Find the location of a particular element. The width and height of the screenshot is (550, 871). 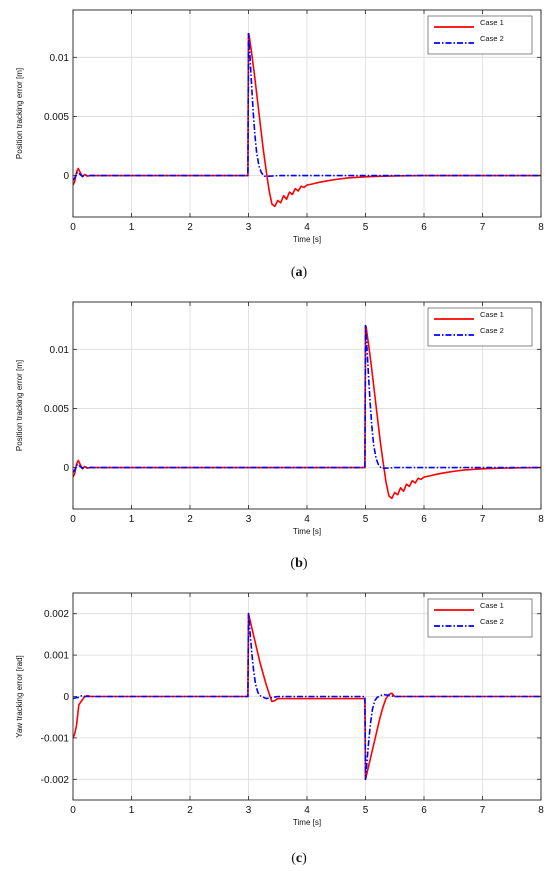

panel-caption: (a) is located at coordinates (299, 272).